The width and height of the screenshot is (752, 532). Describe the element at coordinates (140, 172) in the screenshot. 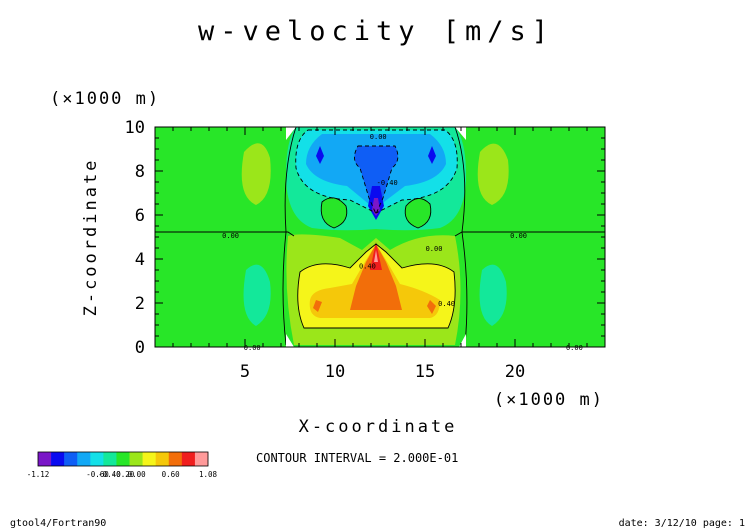

I see `y-tick-label: 8` at that location.